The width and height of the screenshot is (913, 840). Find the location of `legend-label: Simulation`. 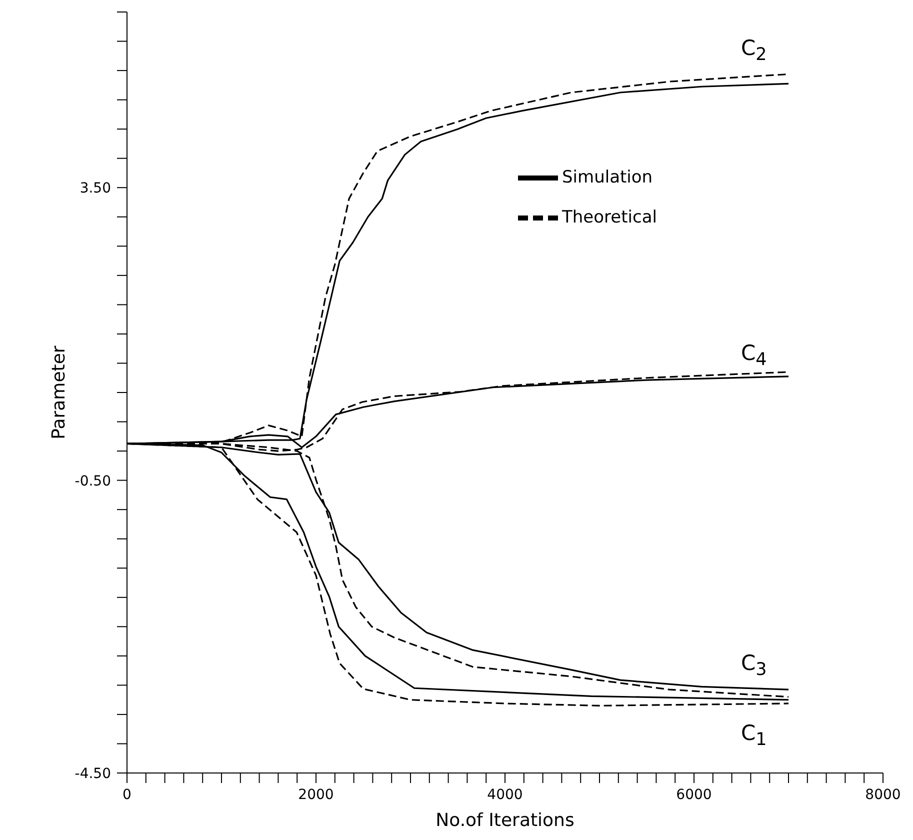

legend-label: Simulation is located at coordinates (607, 178).